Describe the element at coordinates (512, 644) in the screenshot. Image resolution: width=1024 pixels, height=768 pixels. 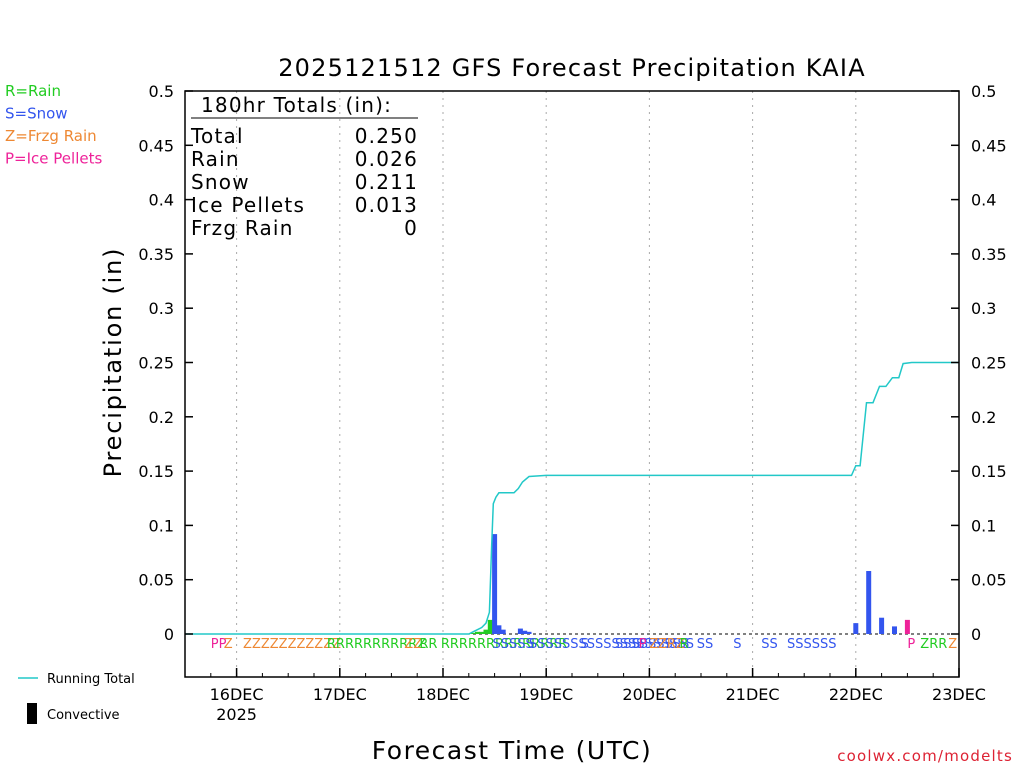
I see `ptype-label: SSSSS` at that location.